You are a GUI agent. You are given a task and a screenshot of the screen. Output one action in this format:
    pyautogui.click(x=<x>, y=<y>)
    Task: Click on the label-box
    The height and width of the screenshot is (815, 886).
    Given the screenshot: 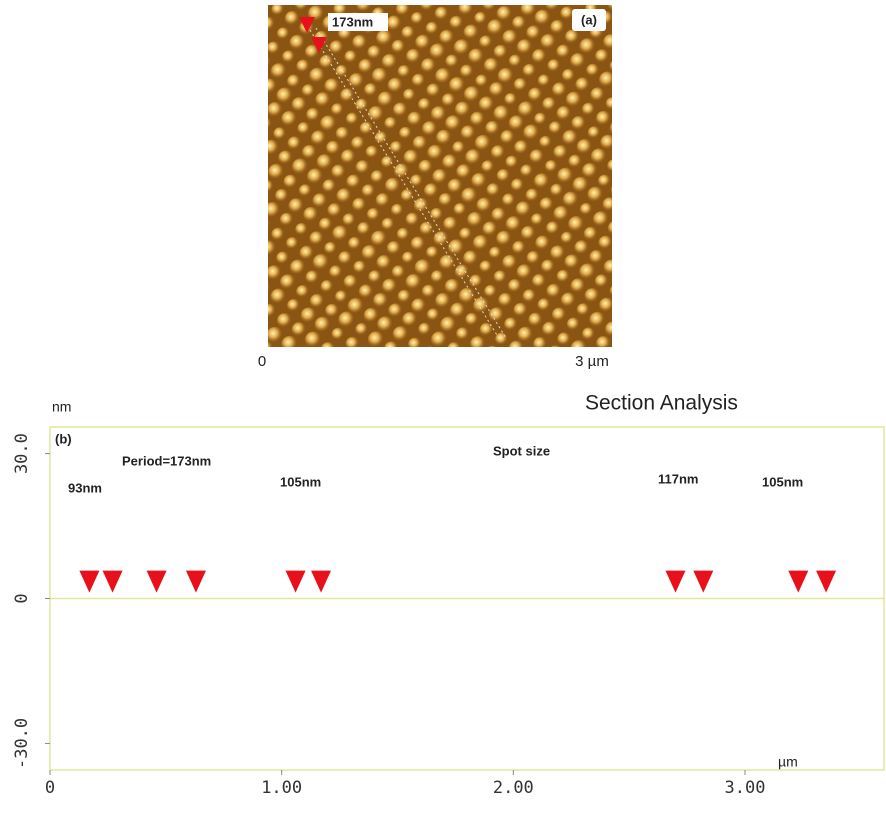 What is the action you would take?
    pyautogui.click(x=358, y=22)
    